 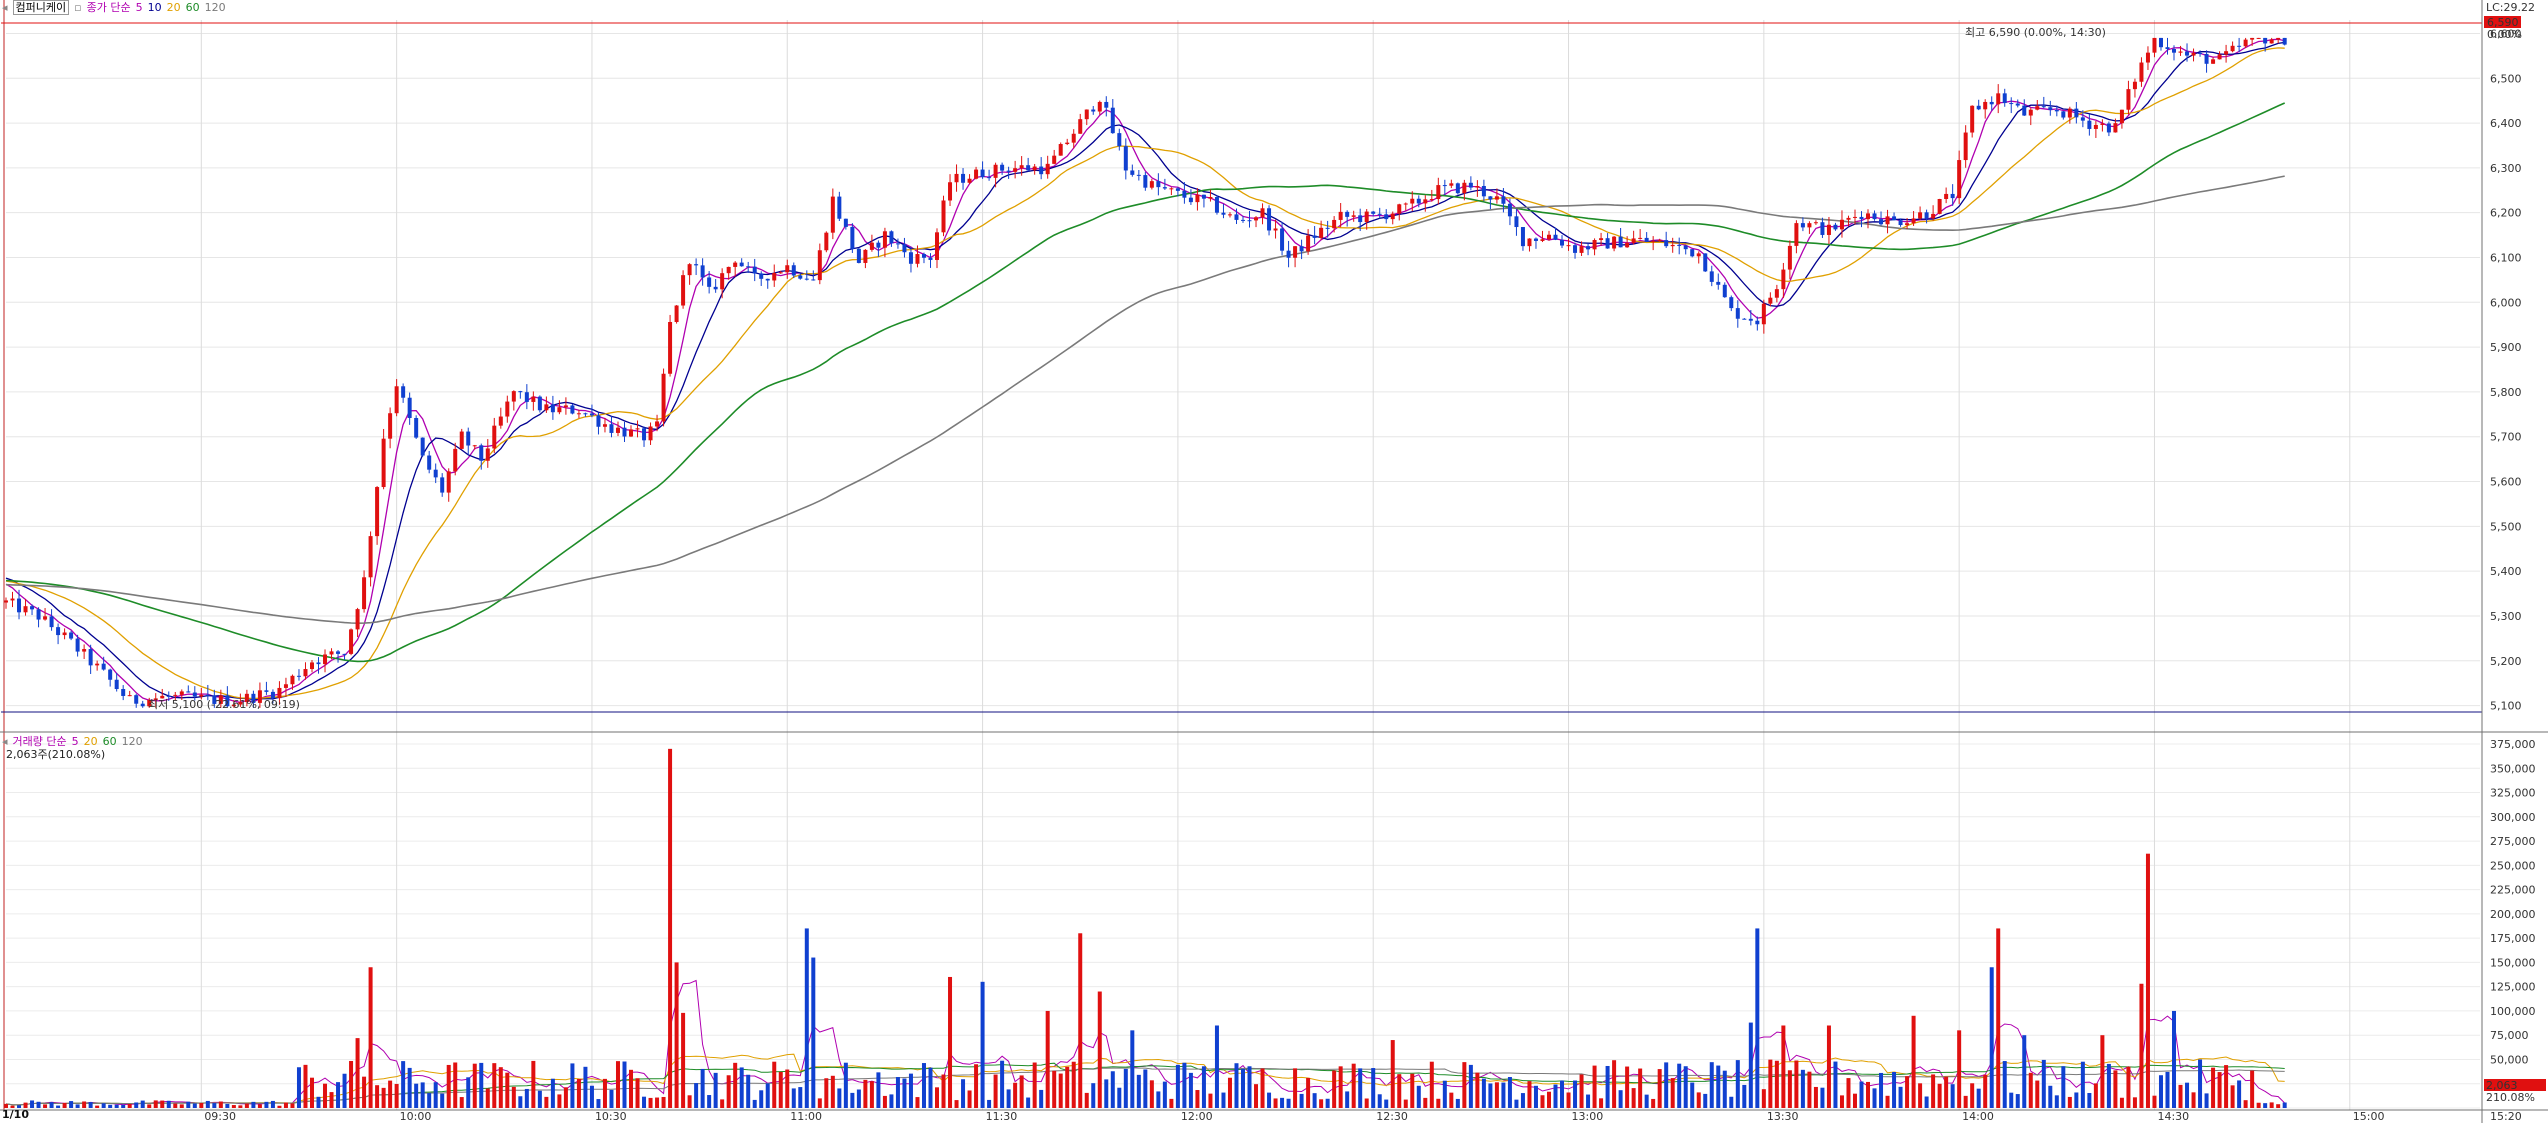 I want to click on price-tick-label: 5,700, so click(x=2506, y=437).